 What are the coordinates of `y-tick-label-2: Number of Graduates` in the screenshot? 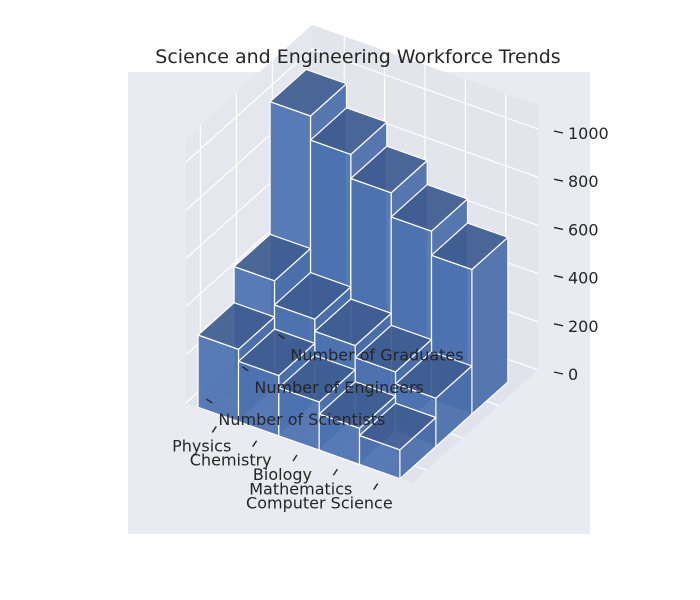 It's located at (376, 355).